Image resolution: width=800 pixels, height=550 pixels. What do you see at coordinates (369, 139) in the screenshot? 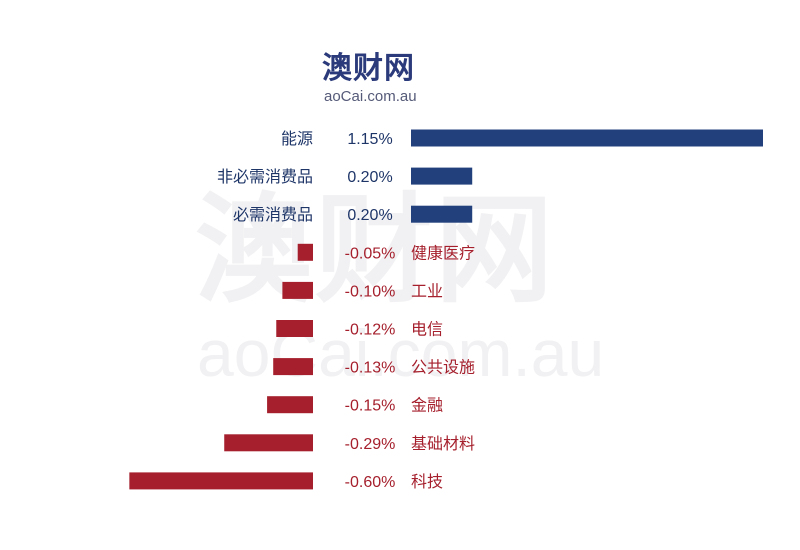
I see `value-label-0: 1.15%` at bounding box center [369, 139].